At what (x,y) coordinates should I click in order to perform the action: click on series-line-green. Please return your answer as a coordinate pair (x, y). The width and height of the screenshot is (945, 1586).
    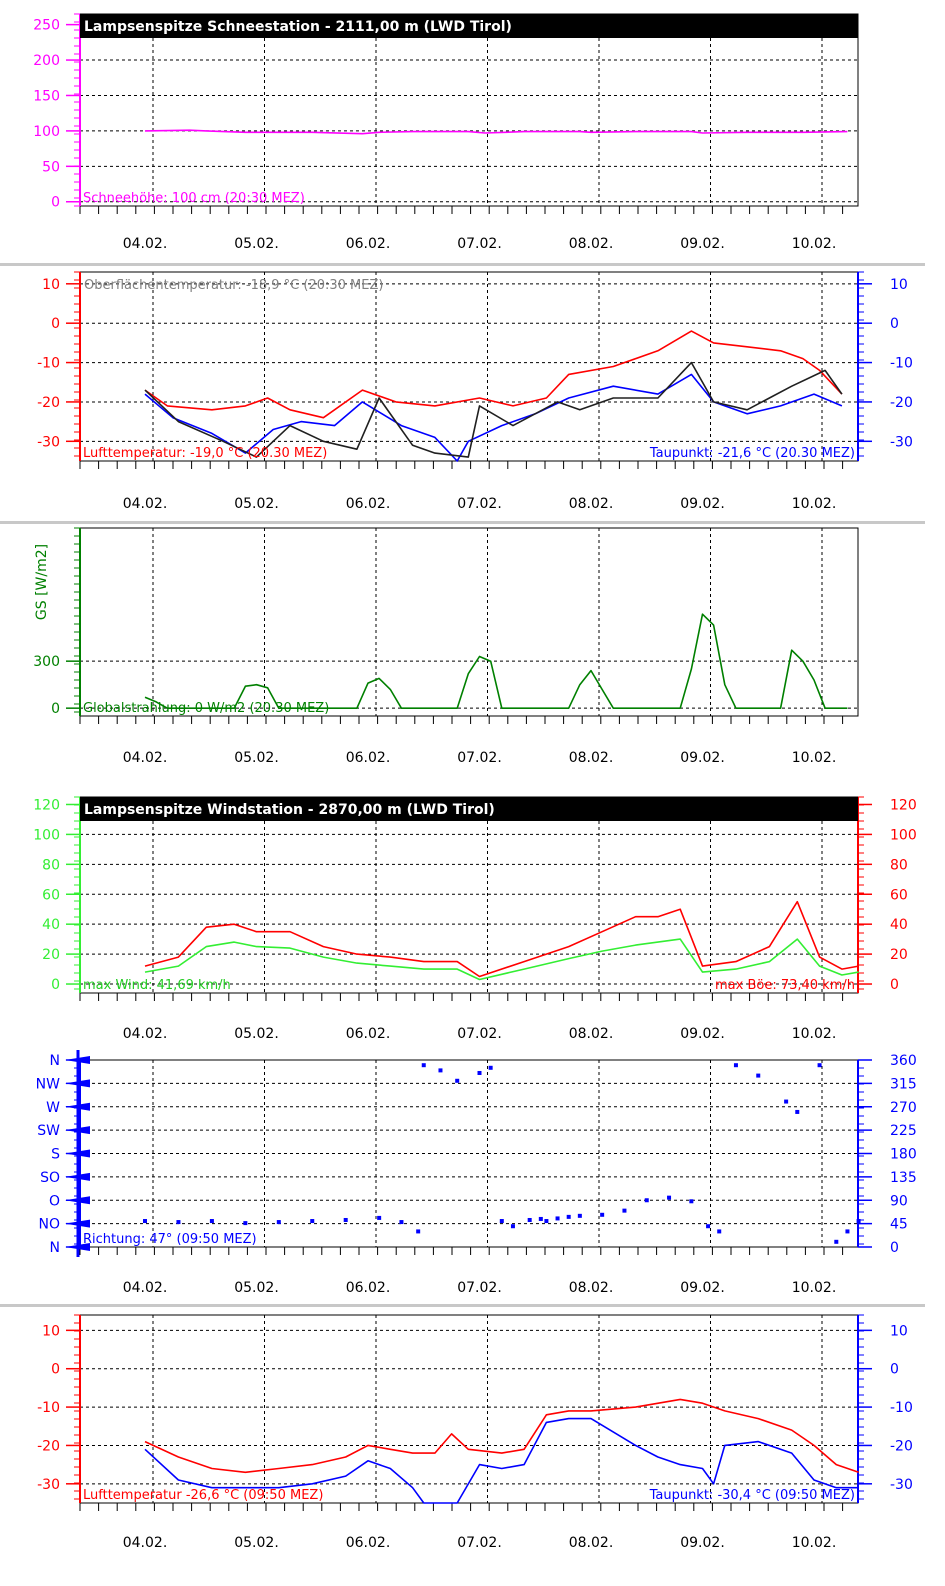
    Looking at the image, I should click on (501, 959).